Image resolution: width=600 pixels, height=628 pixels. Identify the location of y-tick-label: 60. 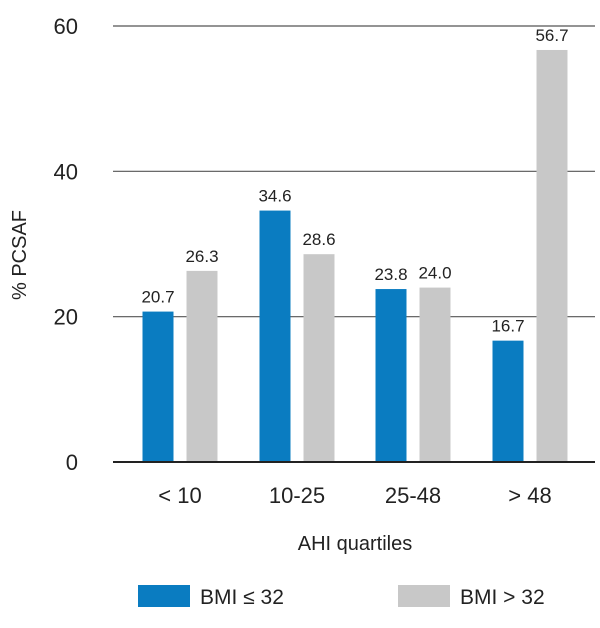
(66, 26).